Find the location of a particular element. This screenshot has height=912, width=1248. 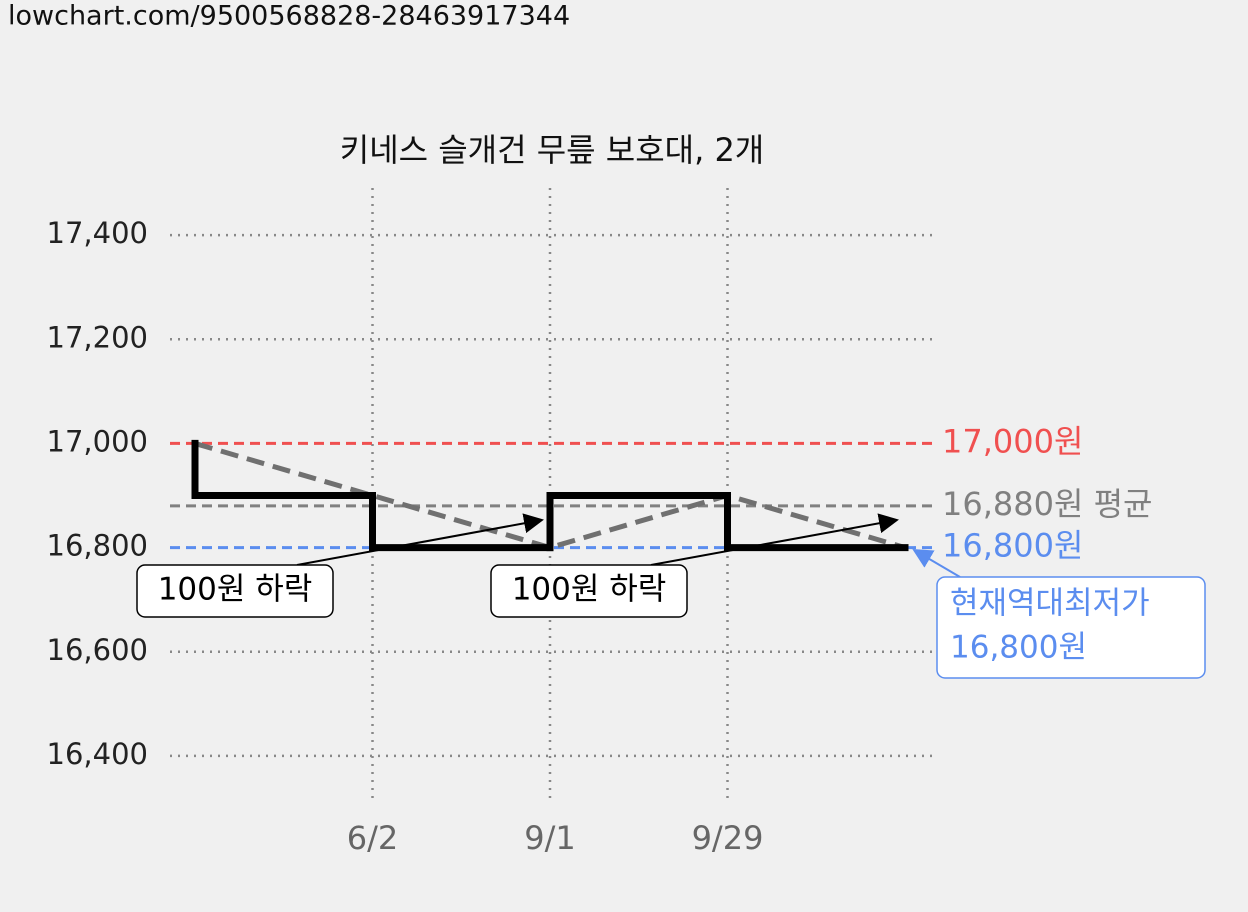

y-tick-label: 17,400 is located at coordinates (97, 233).